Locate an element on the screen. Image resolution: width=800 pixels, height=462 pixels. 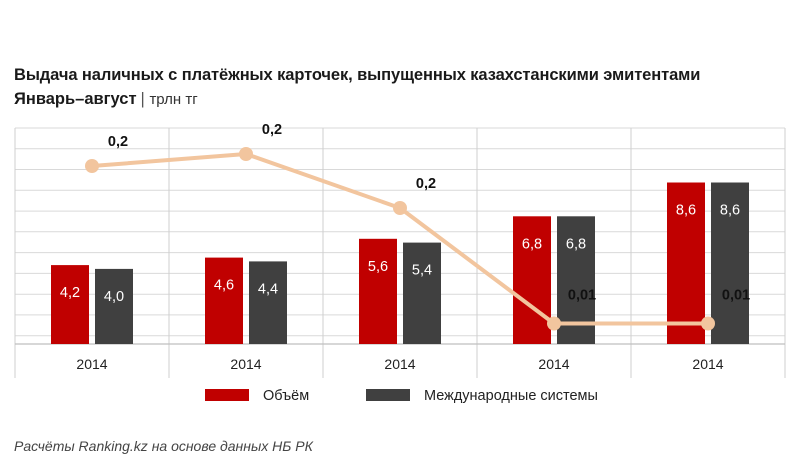
chart-subtitle: Январь–август is located at coordinates (75, 99).